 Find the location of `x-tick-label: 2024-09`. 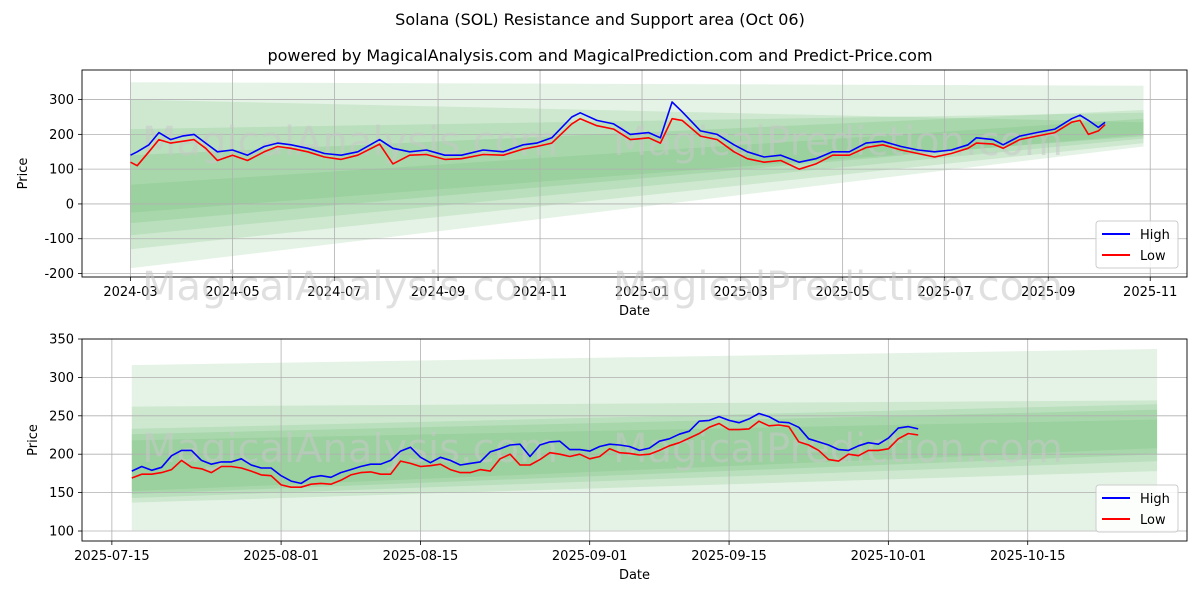

x-tick-label: 2024-09 is located at coordinates (438, 292).